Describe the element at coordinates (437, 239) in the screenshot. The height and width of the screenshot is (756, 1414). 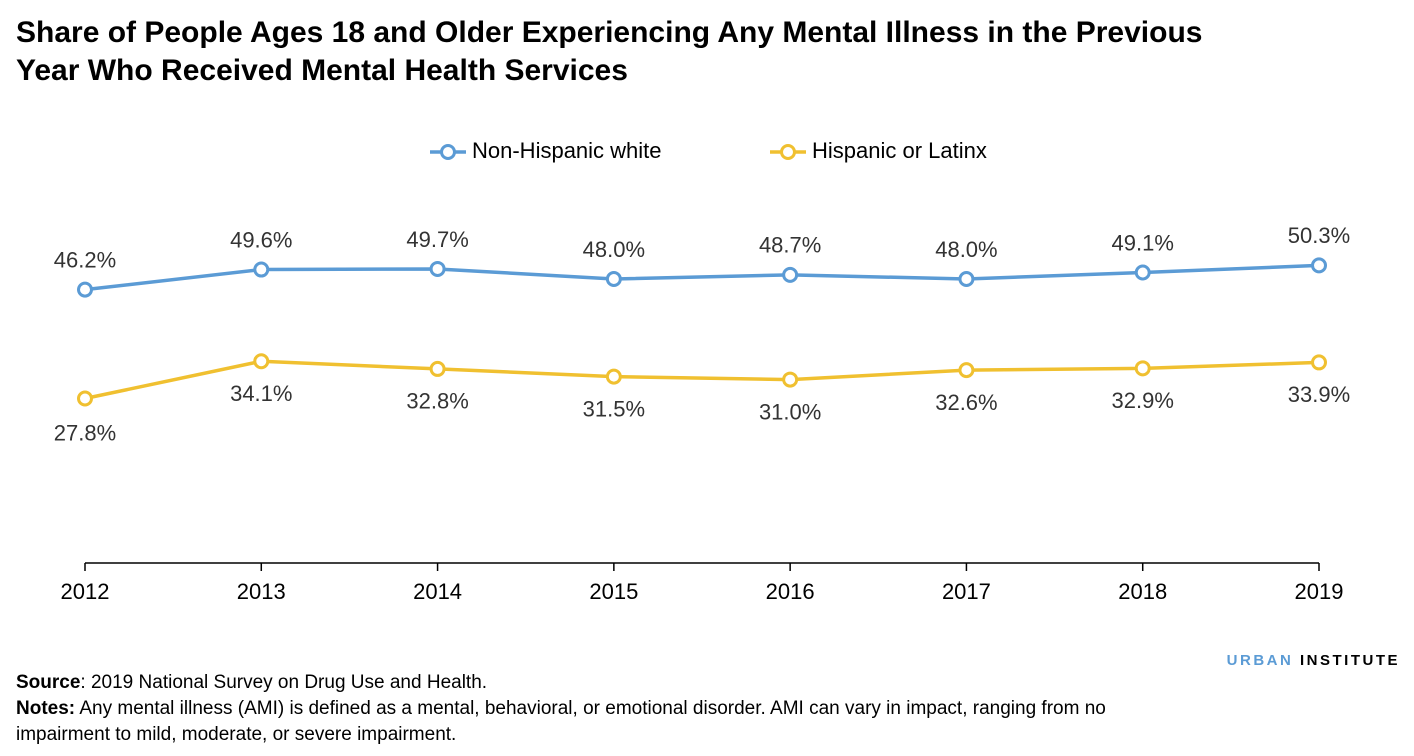
I see `data-label: 49.7%` at that location.